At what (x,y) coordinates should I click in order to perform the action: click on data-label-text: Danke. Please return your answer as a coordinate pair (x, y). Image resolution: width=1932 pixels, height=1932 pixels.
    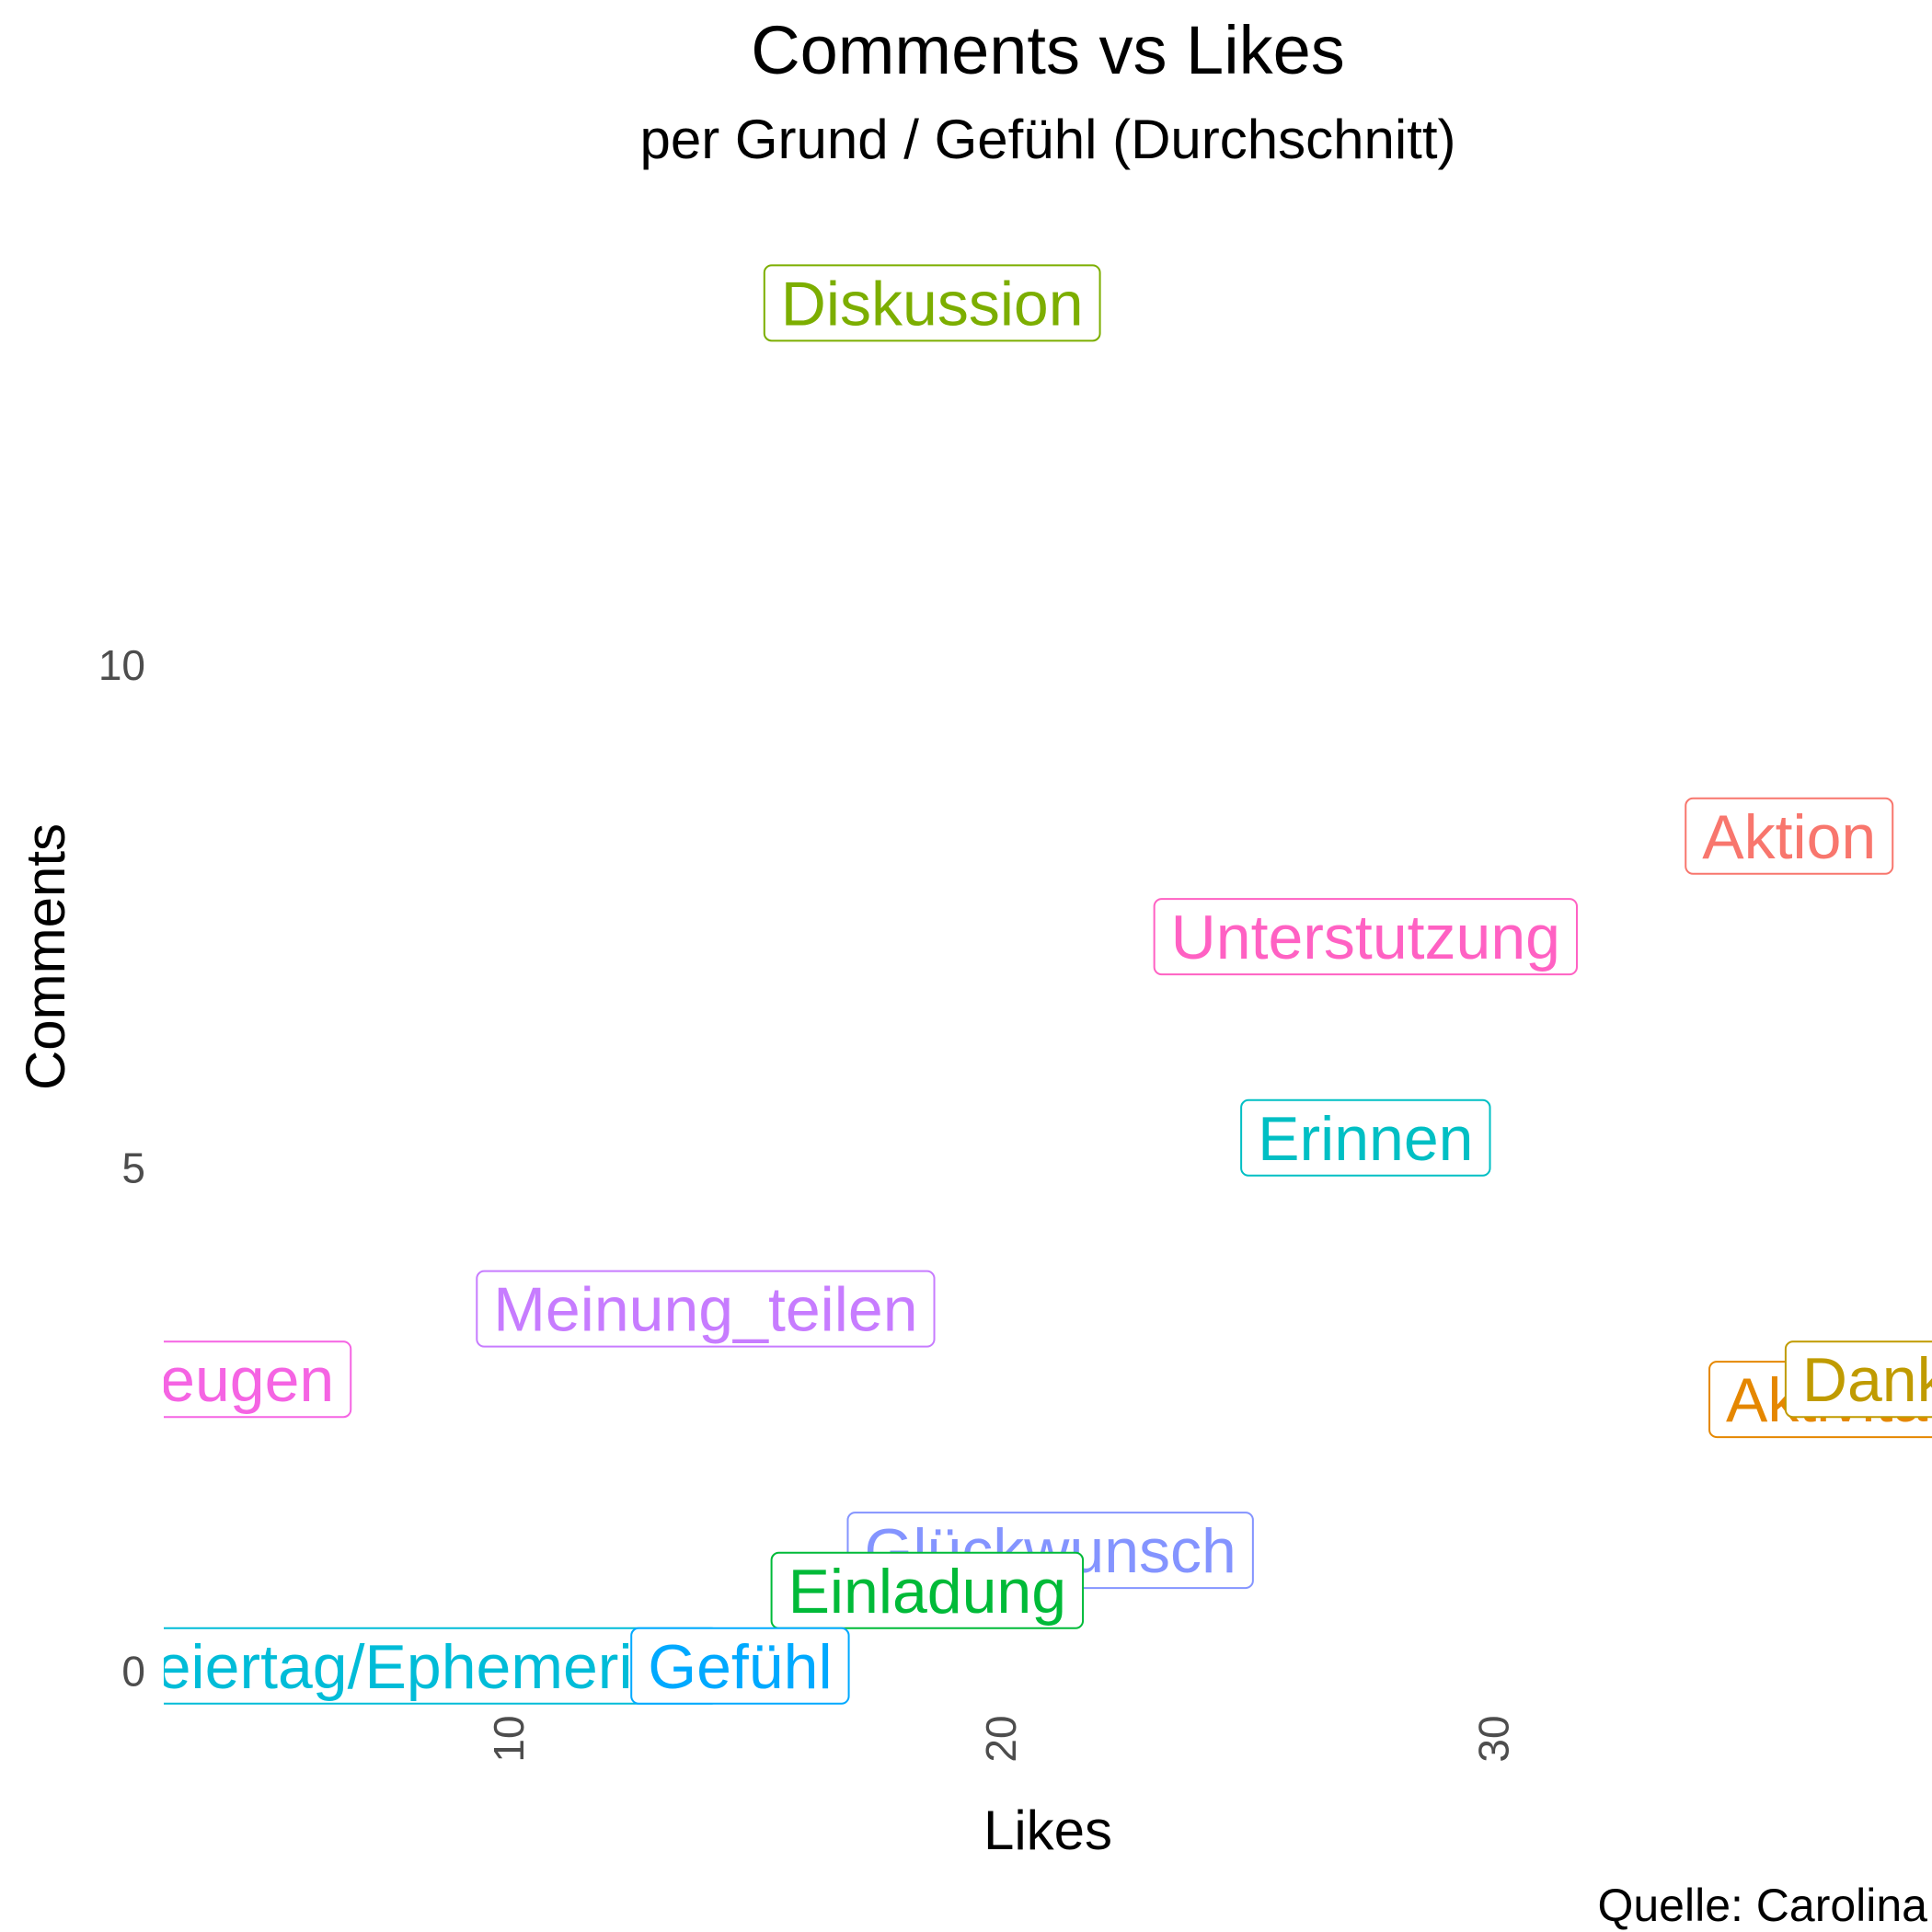
    Looking at the image, I should click on (1867, 1380).